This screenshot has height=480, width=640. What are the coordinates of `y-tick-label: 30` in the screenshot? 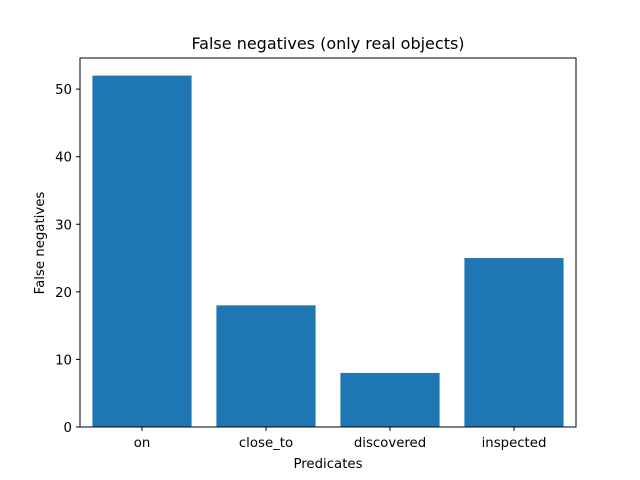 It's located at (63, 225).